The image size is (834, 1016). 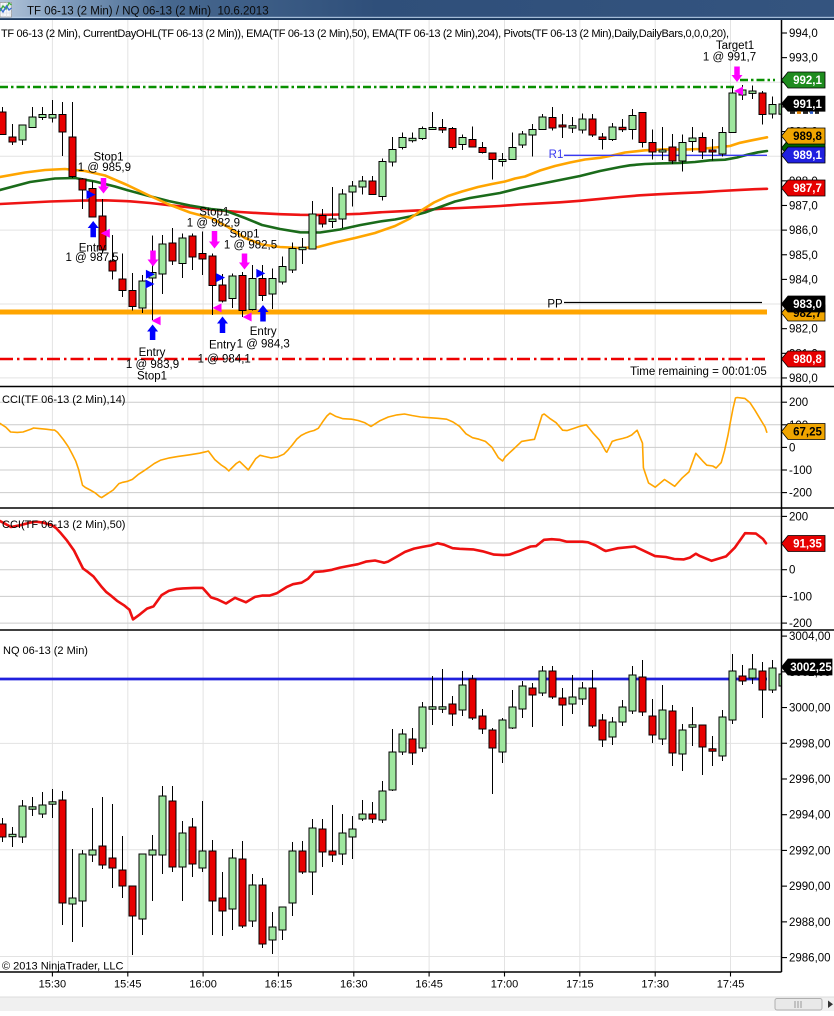 I want to click on svg-text: 992,1, so click(x=807, y=81).